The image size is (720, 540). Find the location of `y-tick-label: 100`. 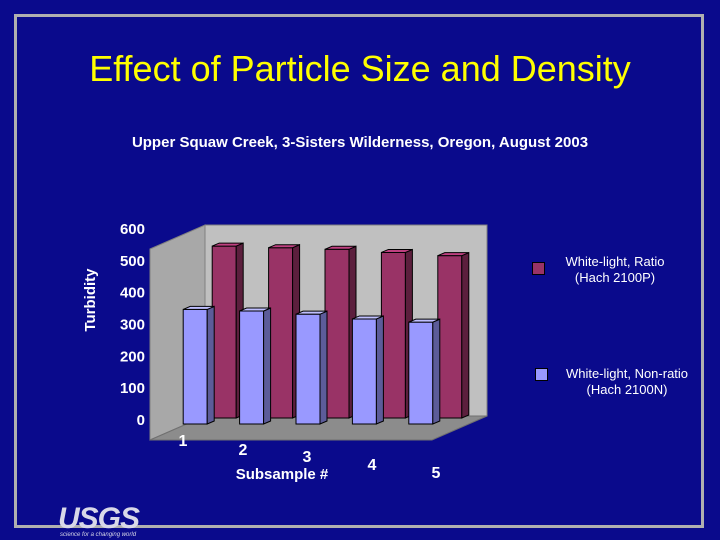

y-tick-label: 100 is located at coordinates (132, 388).